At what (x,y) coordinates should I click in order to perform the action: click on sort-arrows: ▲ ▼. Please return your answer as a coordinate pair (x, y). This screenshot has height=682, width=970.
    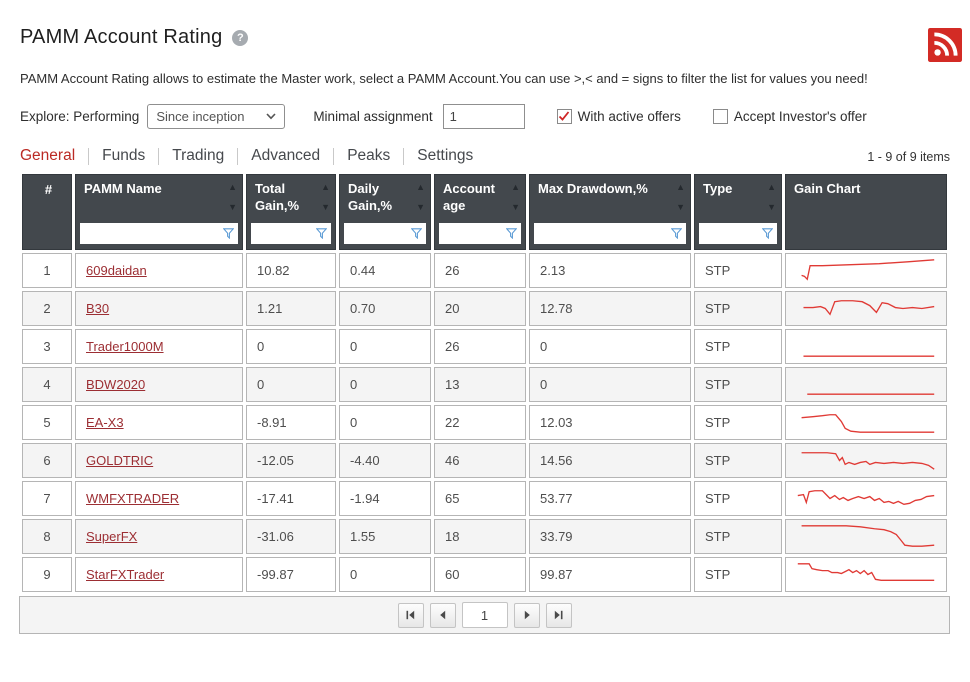
    Looking at the image, I should click on (420, 202).